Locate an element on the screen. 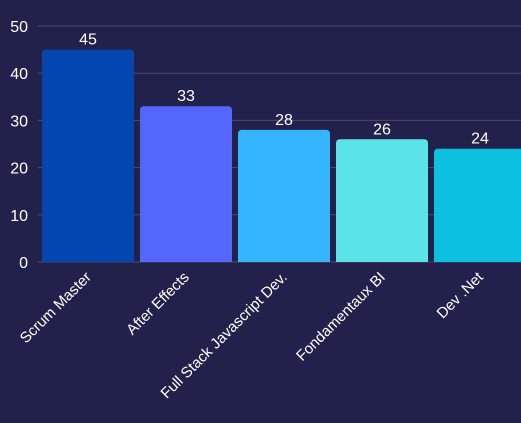 The height and width of the screenshot is (423, 521). value-label: 26 is located at coordinates (382, 129).